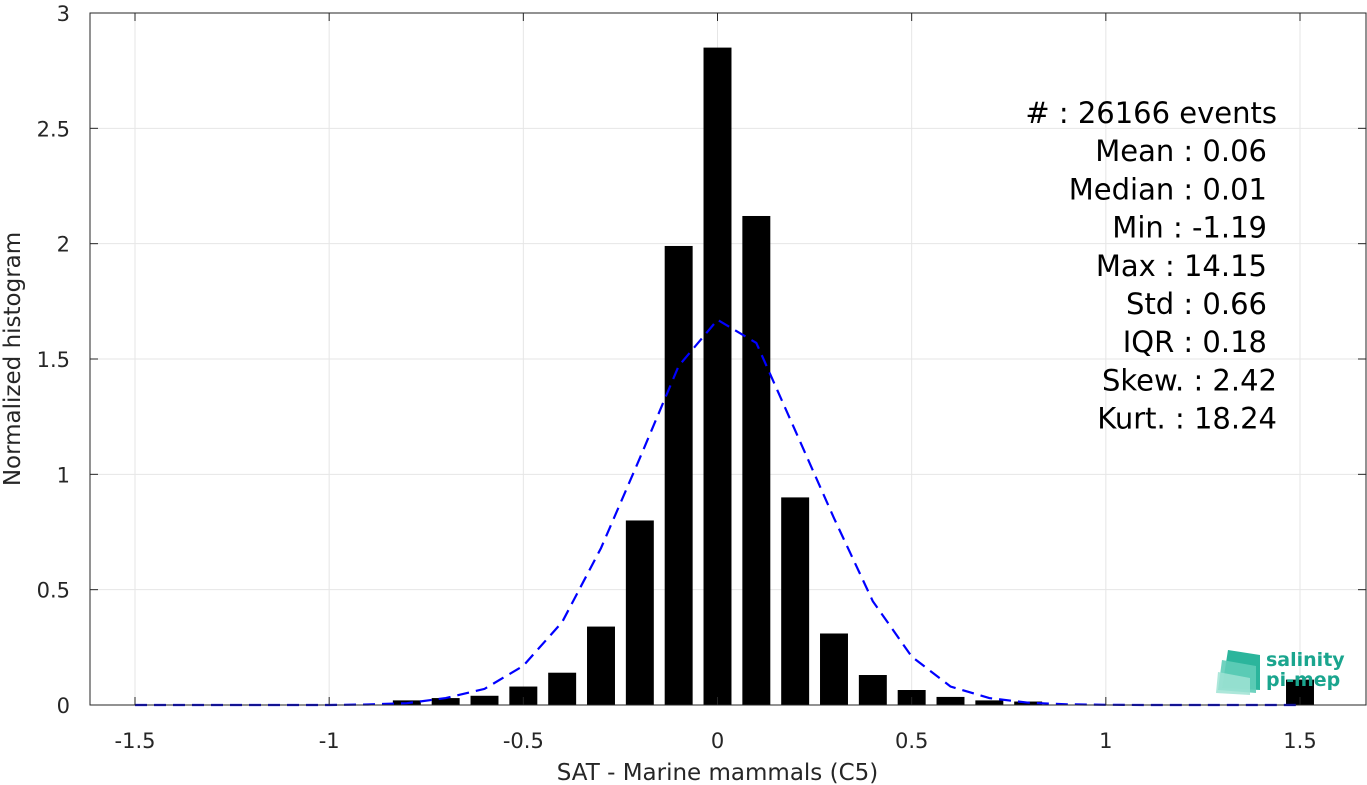 Image resolution: width=1367 pixels, height=785 pixels. Describe the element at coordinates (1303, 680) in the screenshot. I see `logo-text-pimep: pi-mep` at that location.